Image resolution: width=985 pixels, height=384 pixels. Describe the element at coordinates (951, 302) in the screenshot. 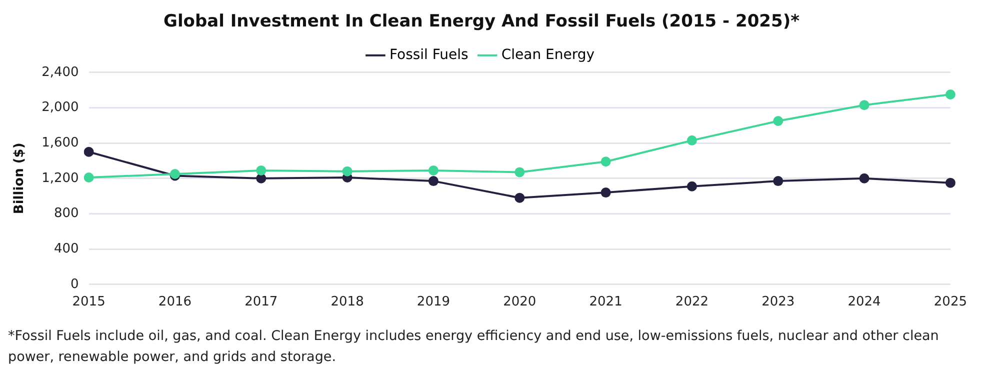

I see `x-tick-label: 2025` at that location.